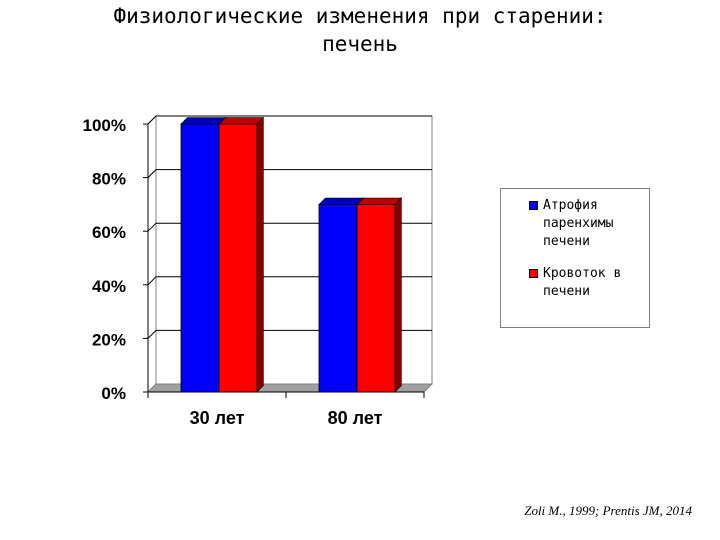 This screenshot has width=720, height=540. I want to click on y-tick-label: 0%, so click(113, 393).